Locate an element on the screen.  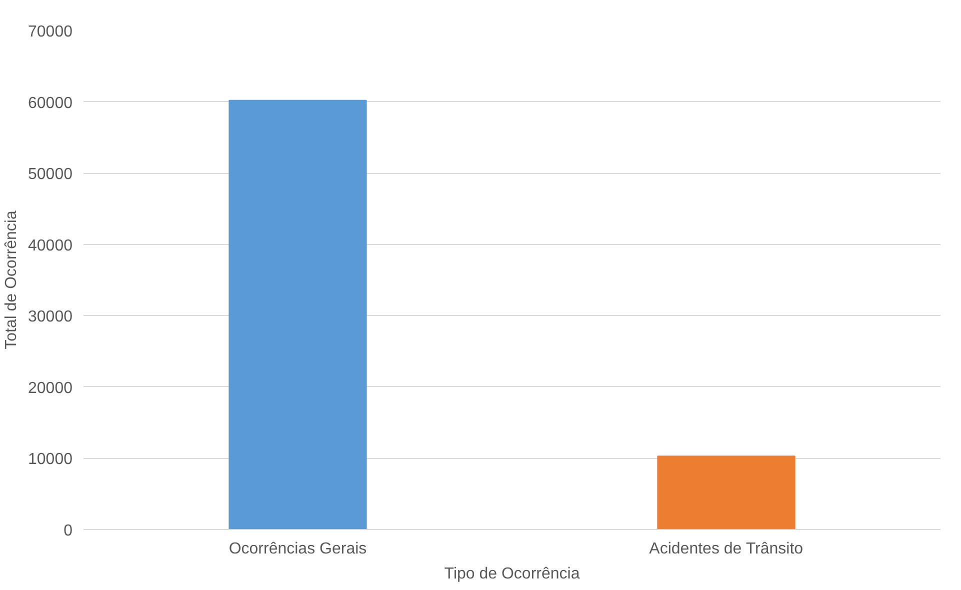
x-tick-label: Acidentes de Trânsito is located at coordinates (726, 549).